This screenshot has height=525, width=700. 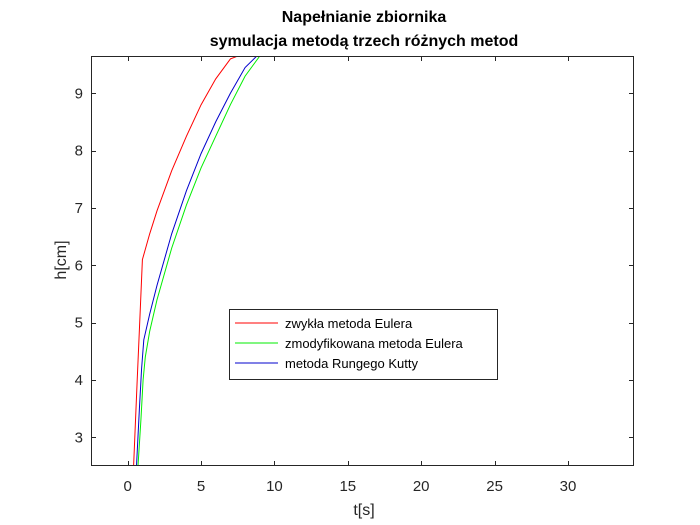 I want to click on x-tick-label: 30, so click(x=568, y=486).